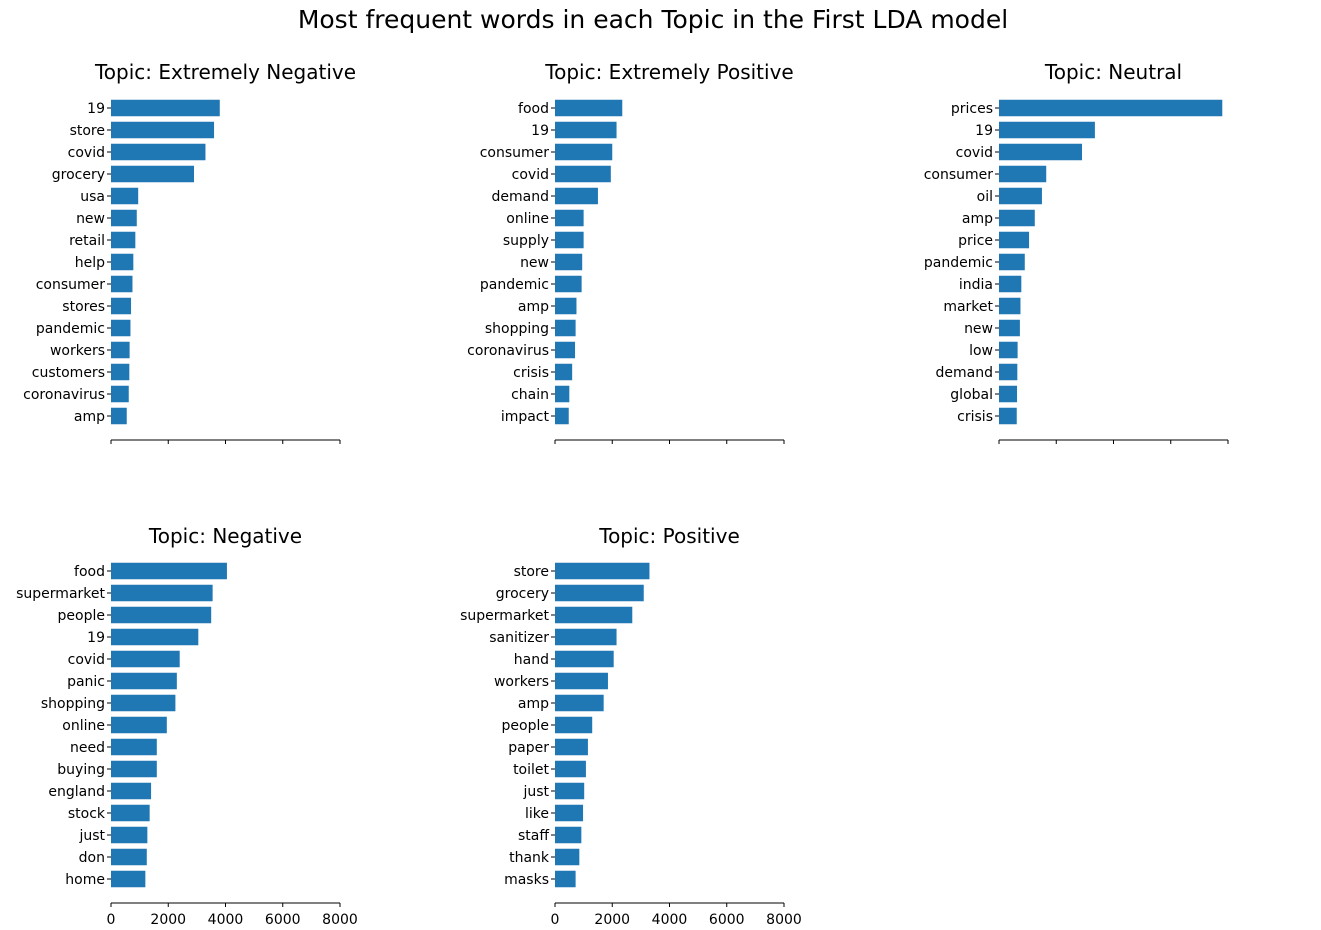 This screenshot has width=1321, height=930. Describe the element at coordinates (76, 792) in the screenshot. I see `category-label: england` at that location.